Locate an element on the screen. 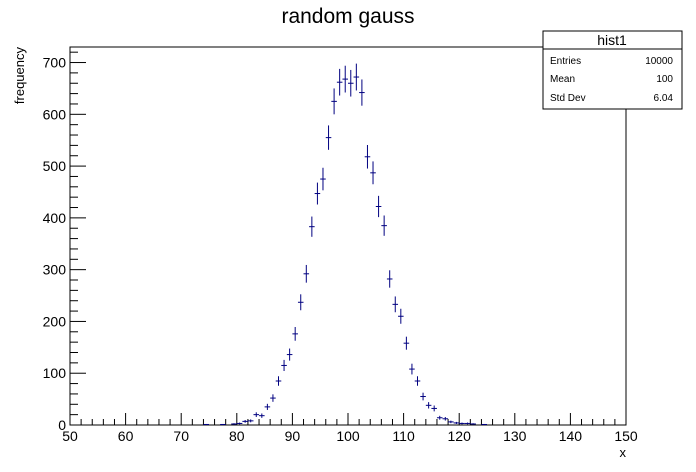 Image resolution: width=696 pixels, height=472 pixels. y-tick-label: 0 is located at coordinates (62, 425).